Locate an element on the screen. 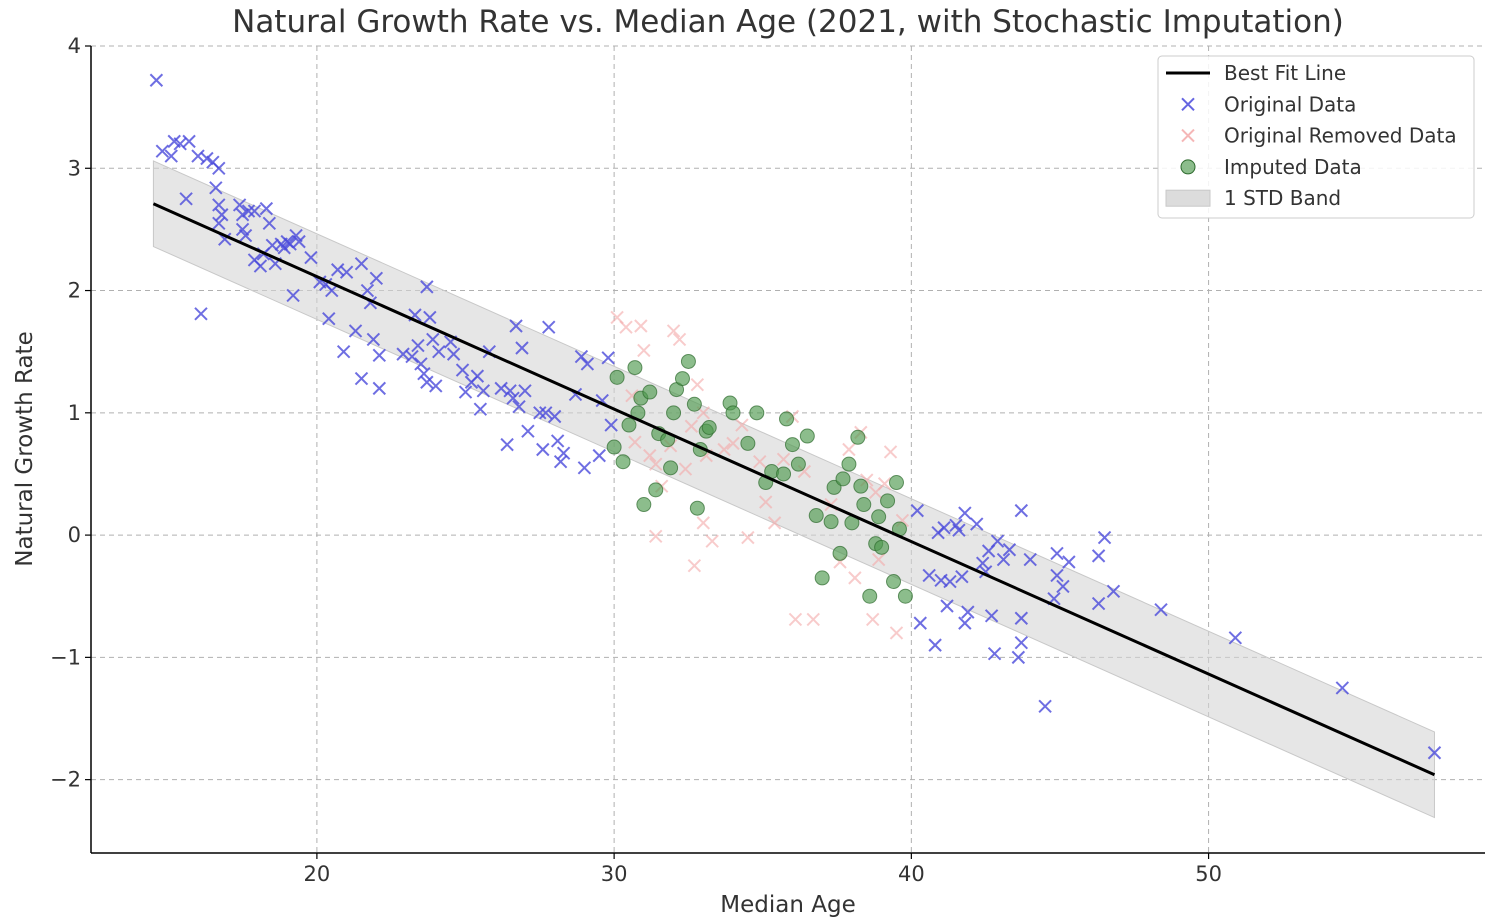 This screenshot has width=1492, height=924. legend-entry: Original Removed Data is located at coordinates (1319, 136).